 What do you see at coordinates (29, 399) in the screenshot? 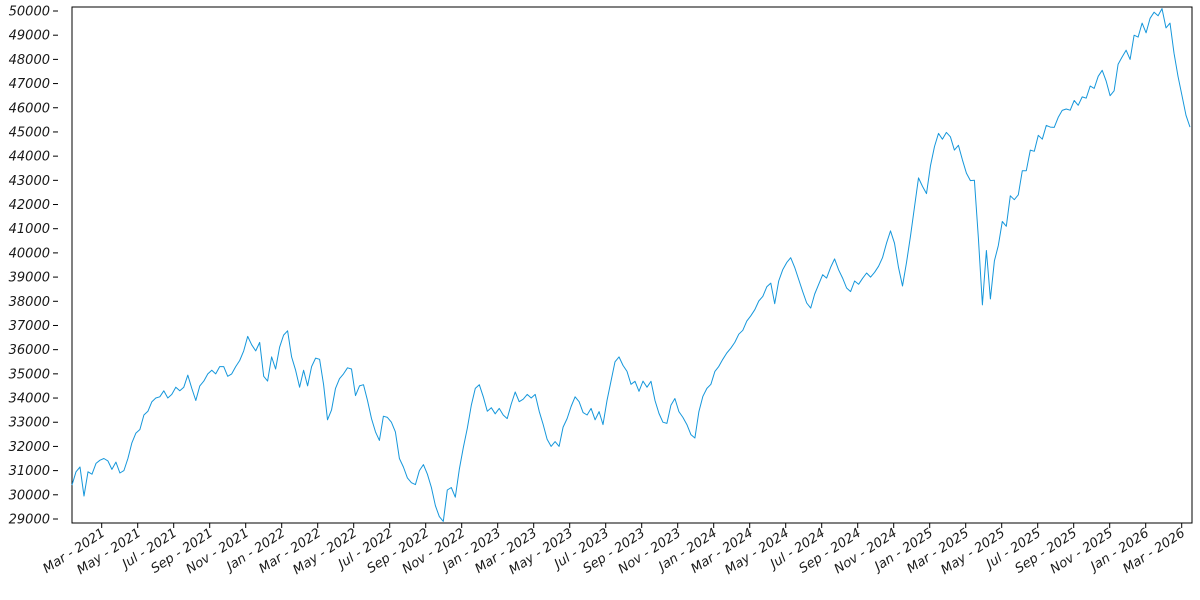
I see `y-tick-label: 34000` at bounding box center [29, 399].